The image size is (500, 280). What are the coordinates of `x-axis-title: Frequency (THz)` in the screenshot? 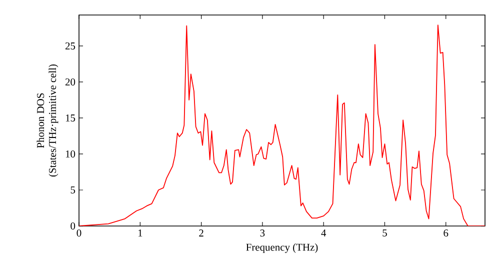 It's located at (282, 248).